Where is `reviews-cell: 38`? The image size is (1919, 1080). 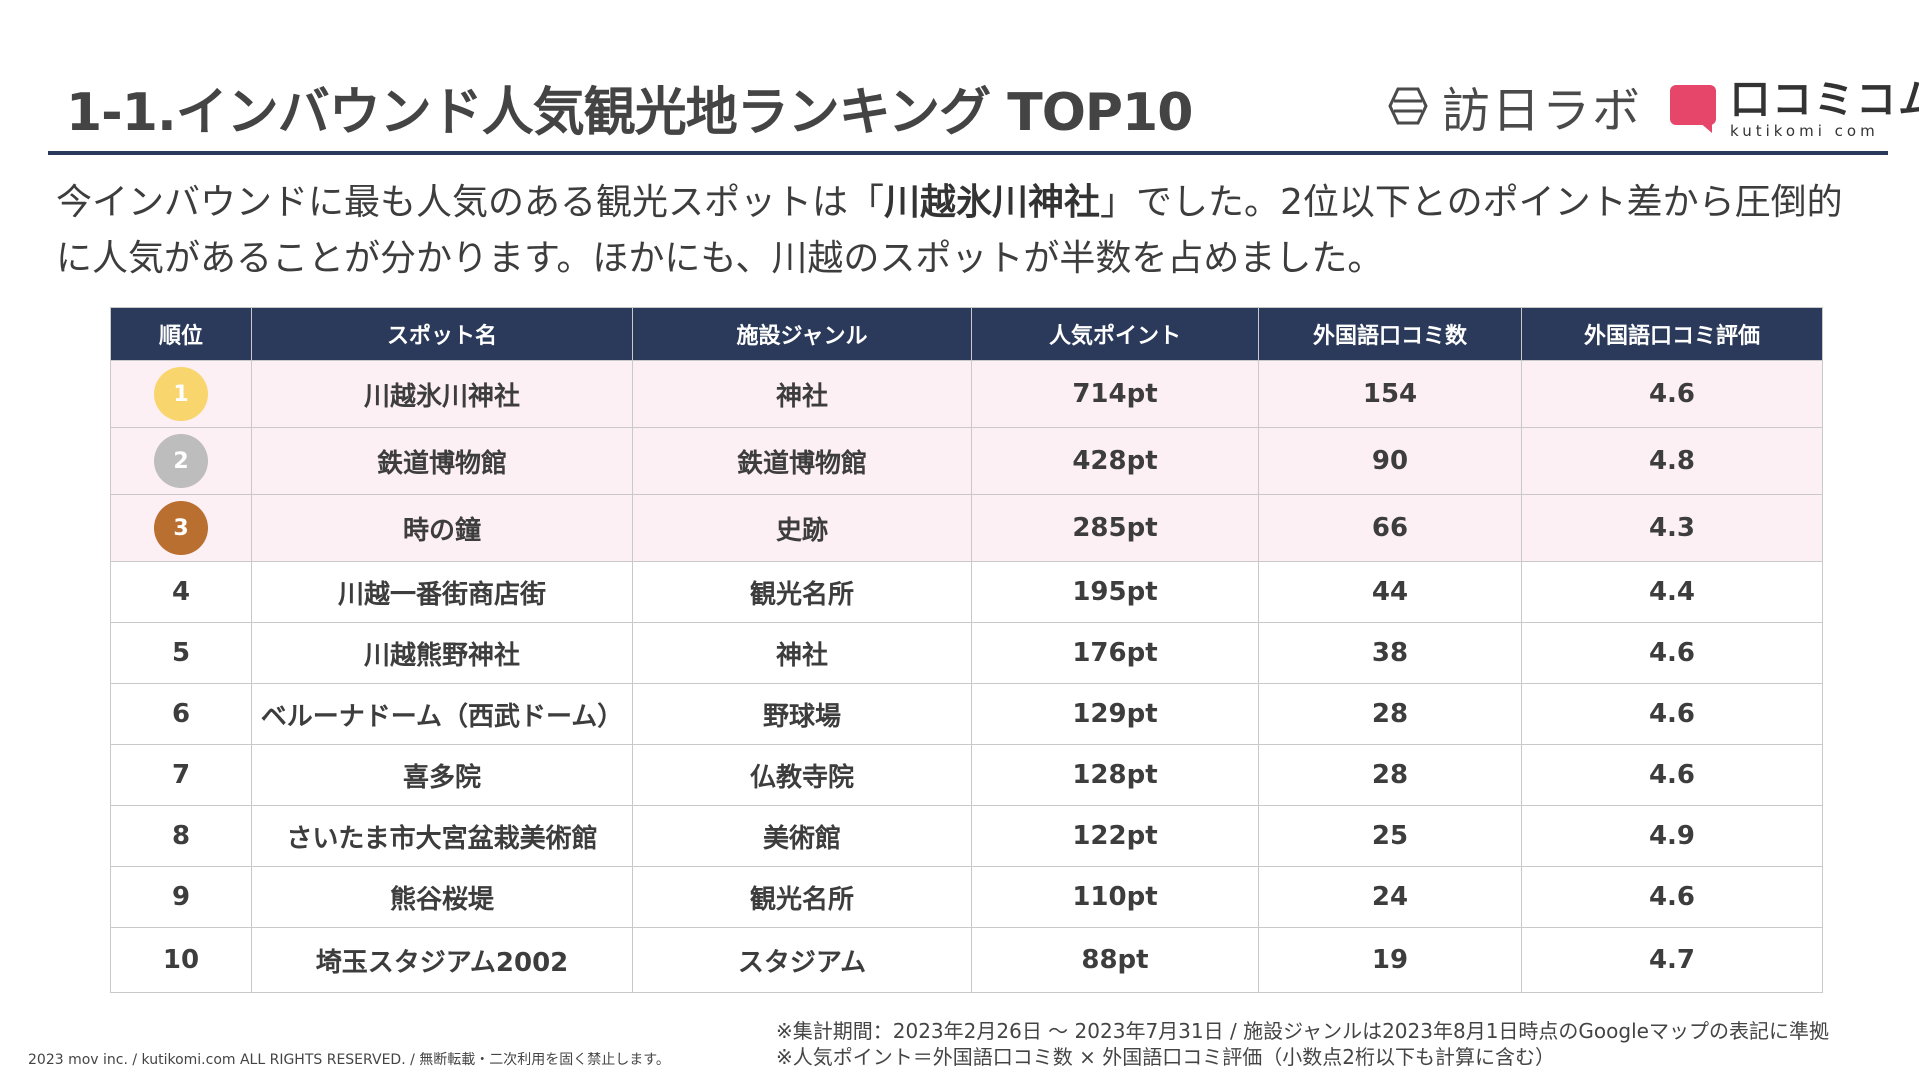
reviews-cell: 38 is located at coordinates (1390, 653).